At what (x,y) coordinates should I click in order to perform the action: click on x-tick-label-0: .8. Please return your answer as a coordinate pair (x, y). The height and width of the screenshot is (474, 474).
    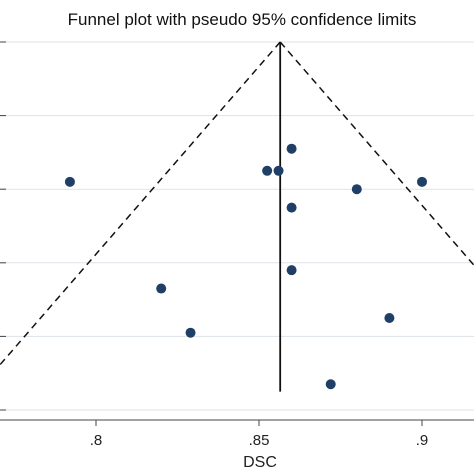
    Looking at the image, I should click on (96, 440).